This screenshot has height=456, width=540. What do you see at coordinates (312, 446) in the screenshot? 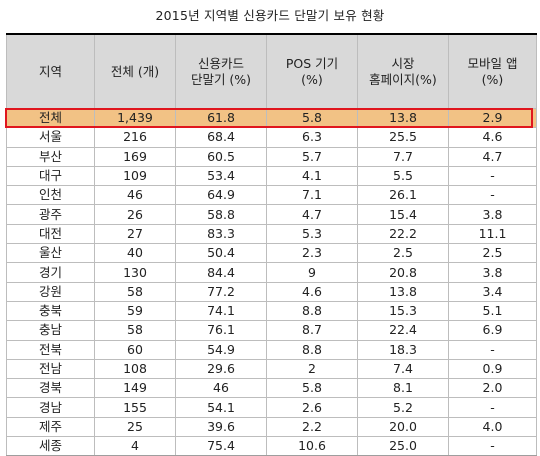
I see `cell-pos: 10.6` at bounding box center [312, 446].